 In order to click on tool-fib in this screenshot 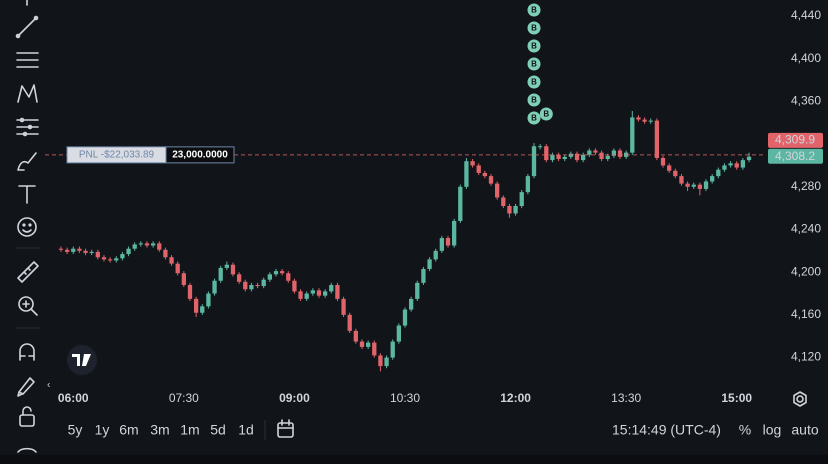, I will do `click(27, 60)`.